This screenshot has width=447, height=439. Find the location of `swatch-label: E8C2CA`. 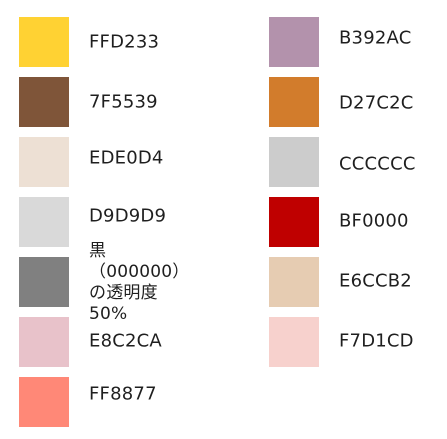

swatch-label: E8C2CA is located at coordinates (125, 341).